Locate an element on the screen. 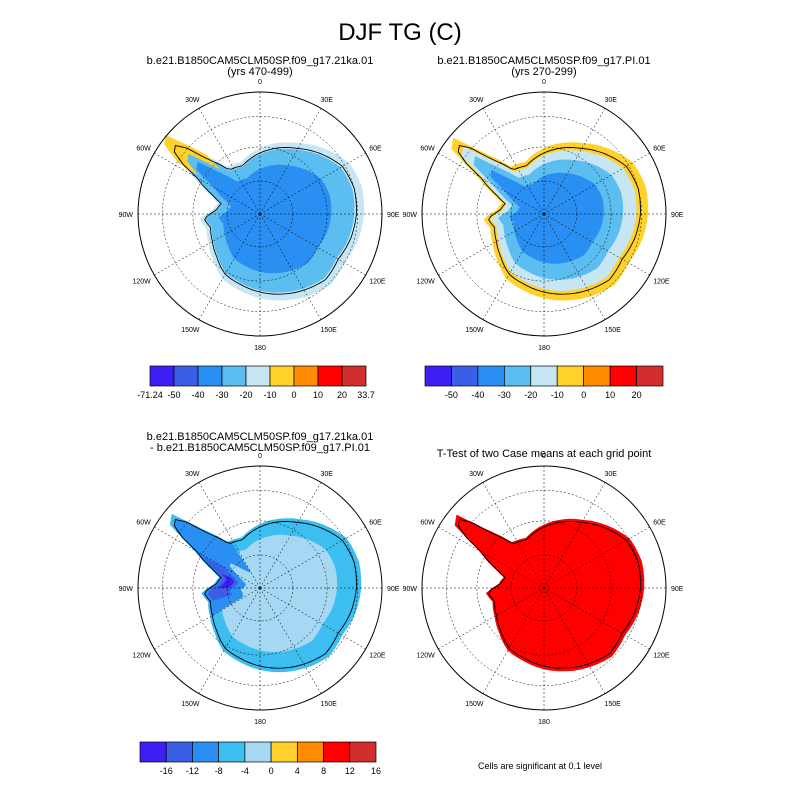 The height and width of the screenshot is (800, 800). colorbar-lgm: -71.24 -50 -40 -30 -20 -10 0 10 20 33.7 is located at coordinates (256, 382).